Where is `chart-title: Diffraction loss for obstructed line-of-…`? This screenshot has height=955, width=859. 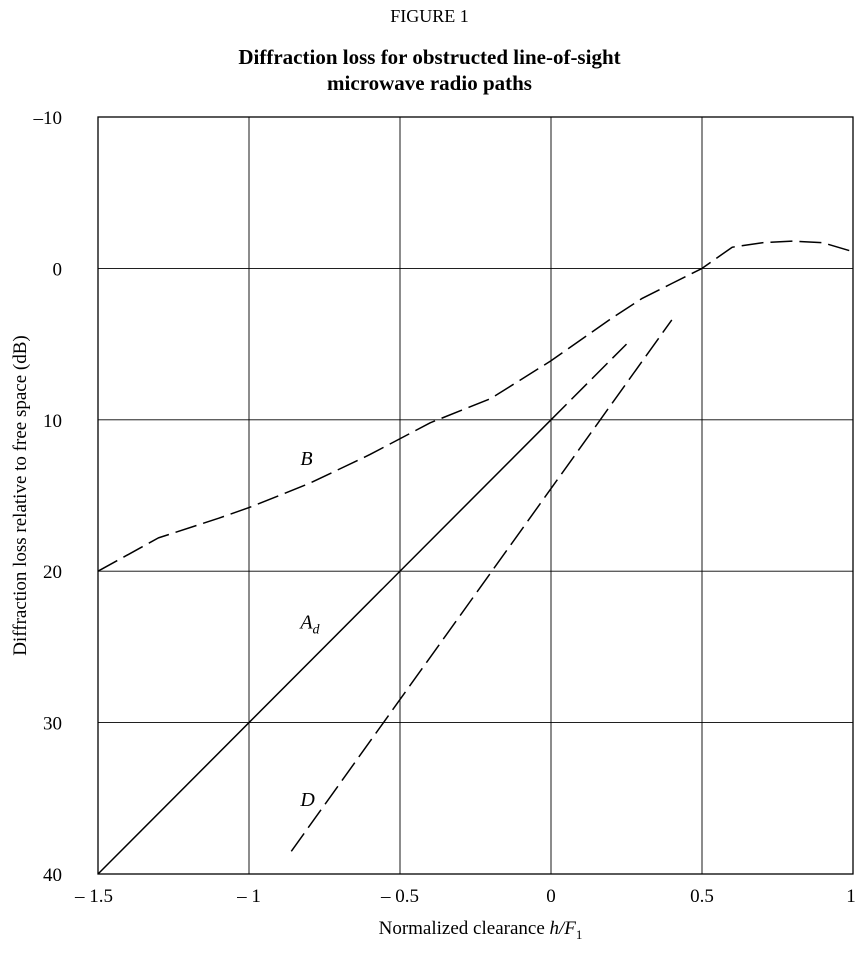 chart-title: Diffraction loss for obstructed line-of-… is located at coordinates (429, 70).